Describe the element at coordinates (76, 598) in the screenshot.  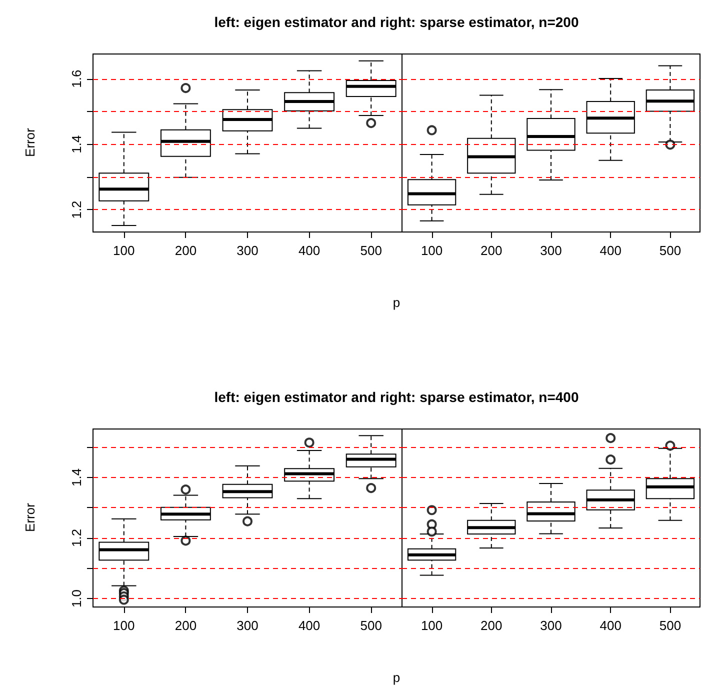
I see `y-tick-label: 1.0` at that location.